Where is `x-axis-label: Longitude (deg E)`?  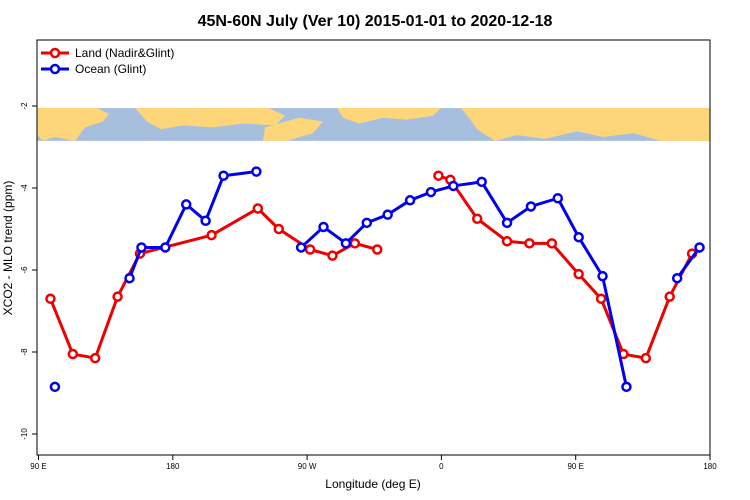
x-axis-label: Longitude (deg E) is located at coordinates (372, 484).